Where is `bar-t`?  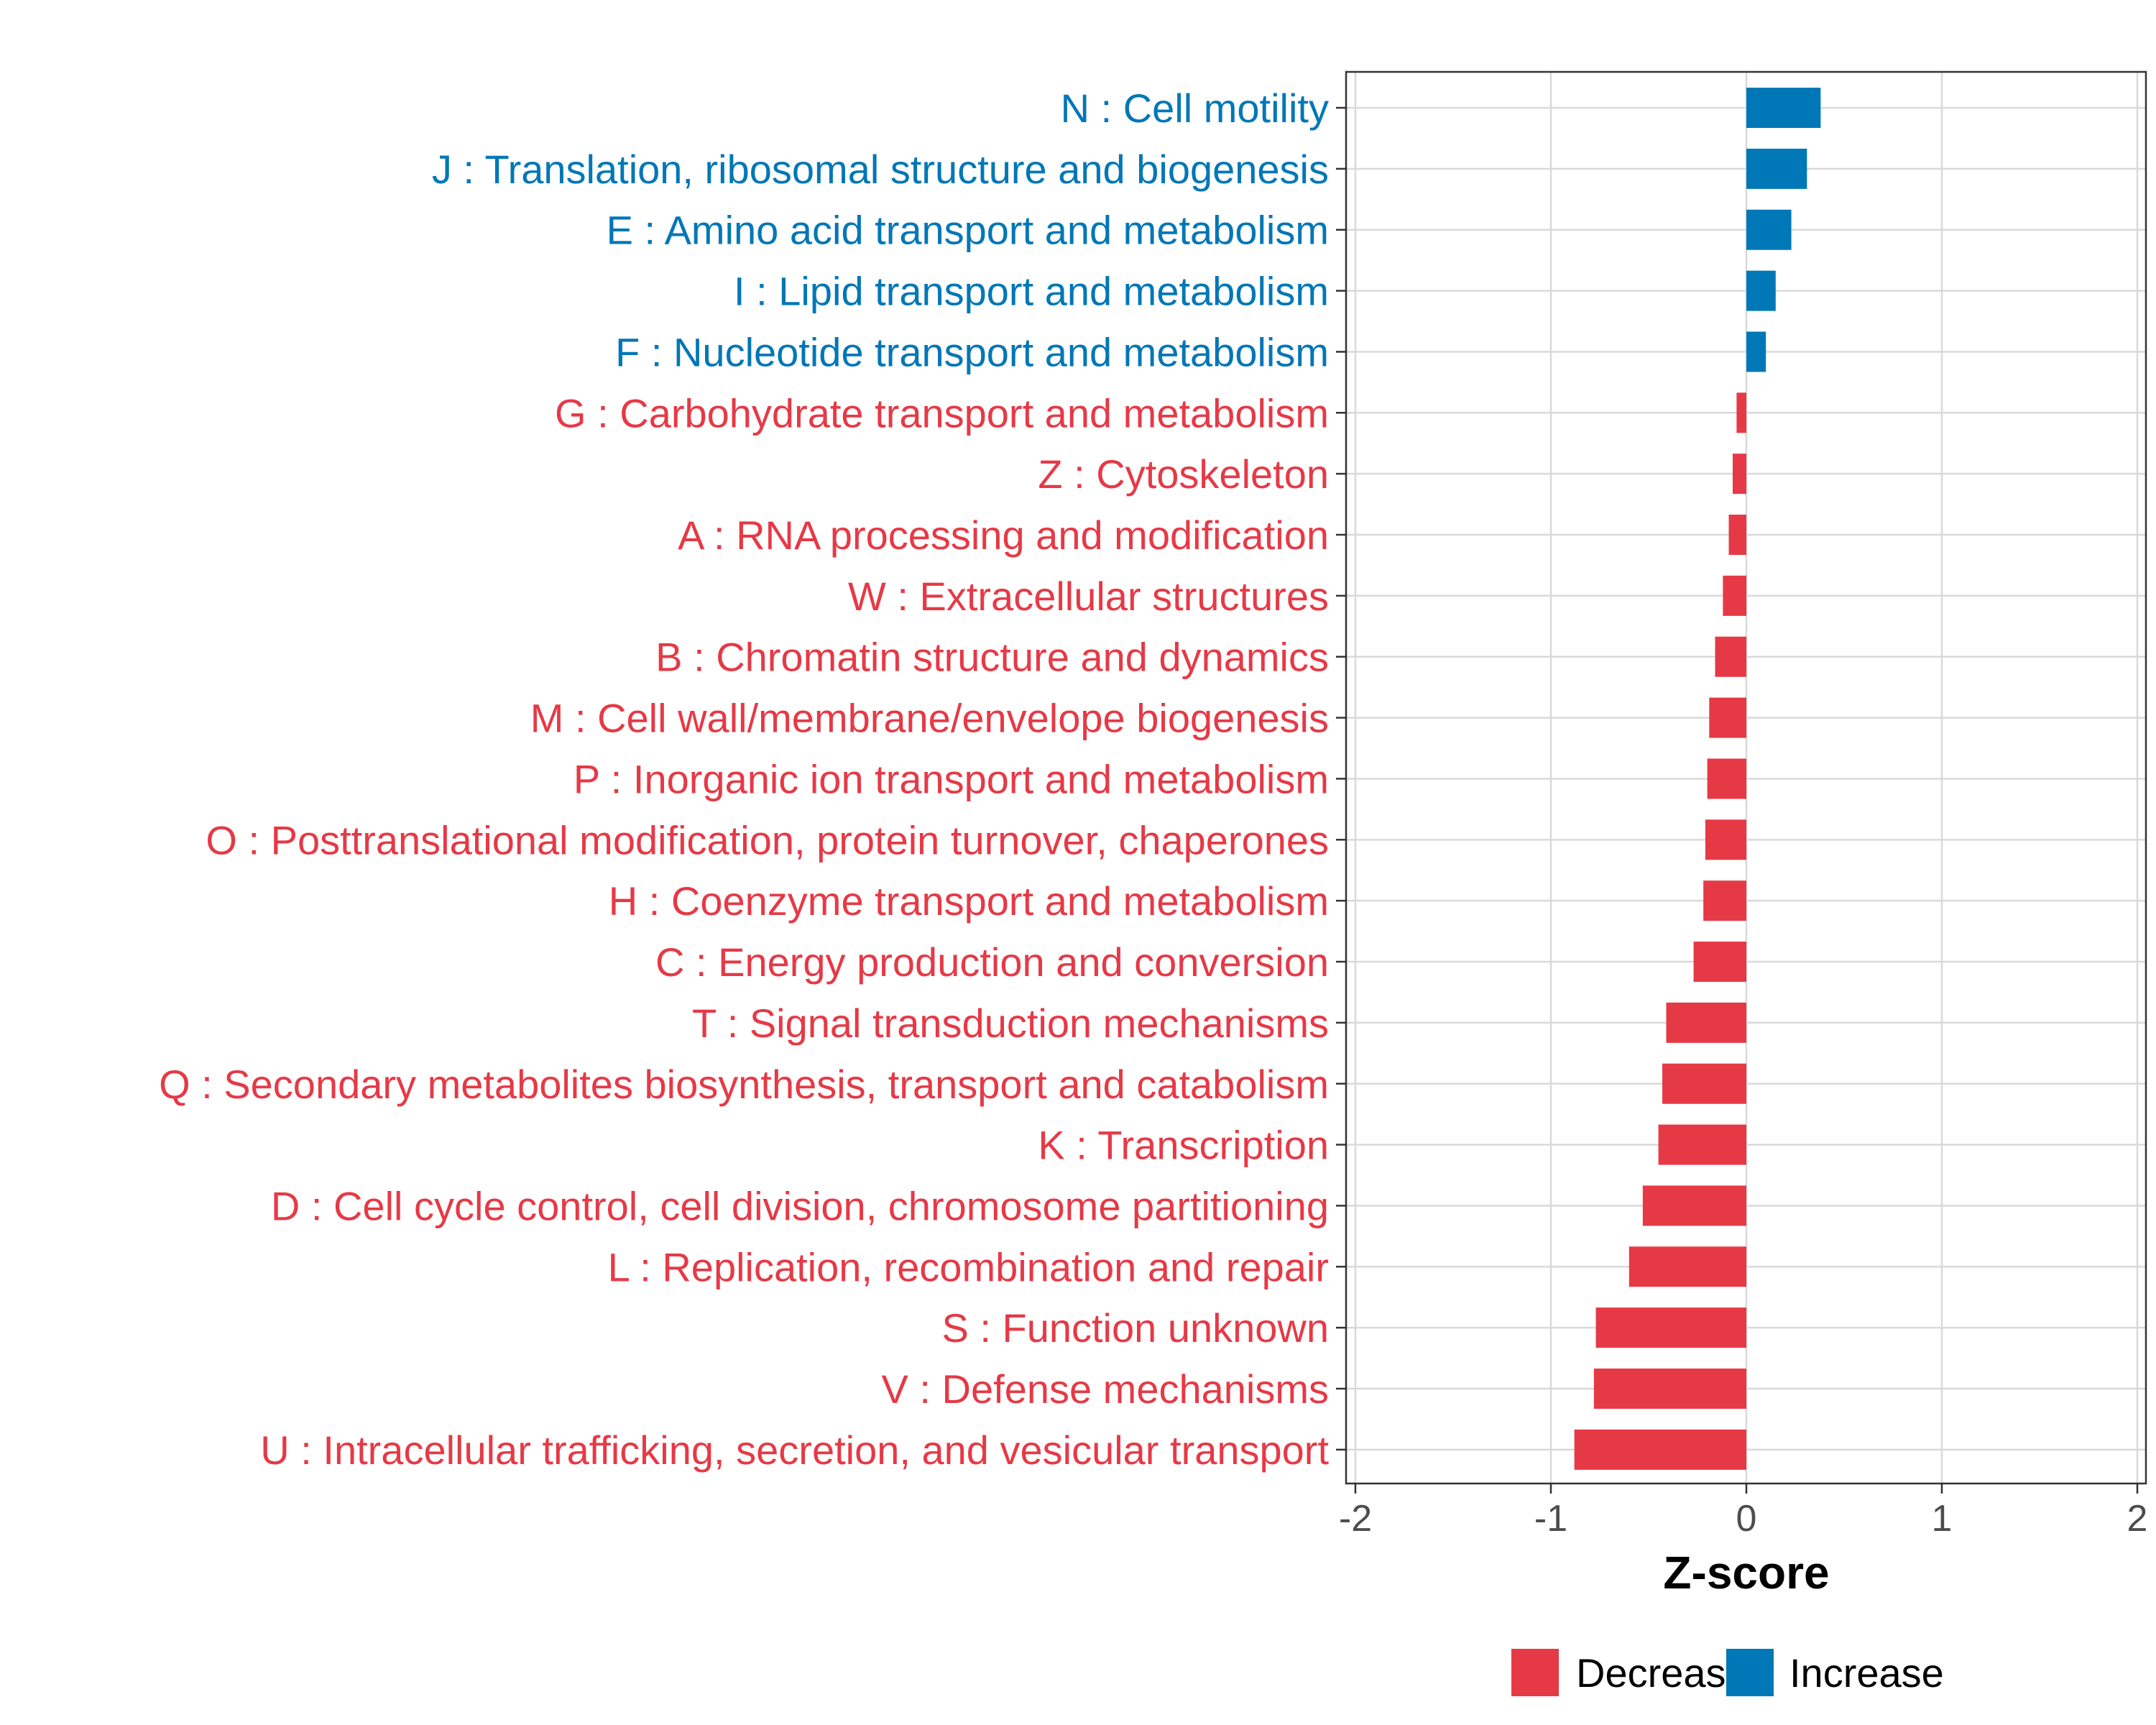
bar-t is located at coordinates (1706, 1022).